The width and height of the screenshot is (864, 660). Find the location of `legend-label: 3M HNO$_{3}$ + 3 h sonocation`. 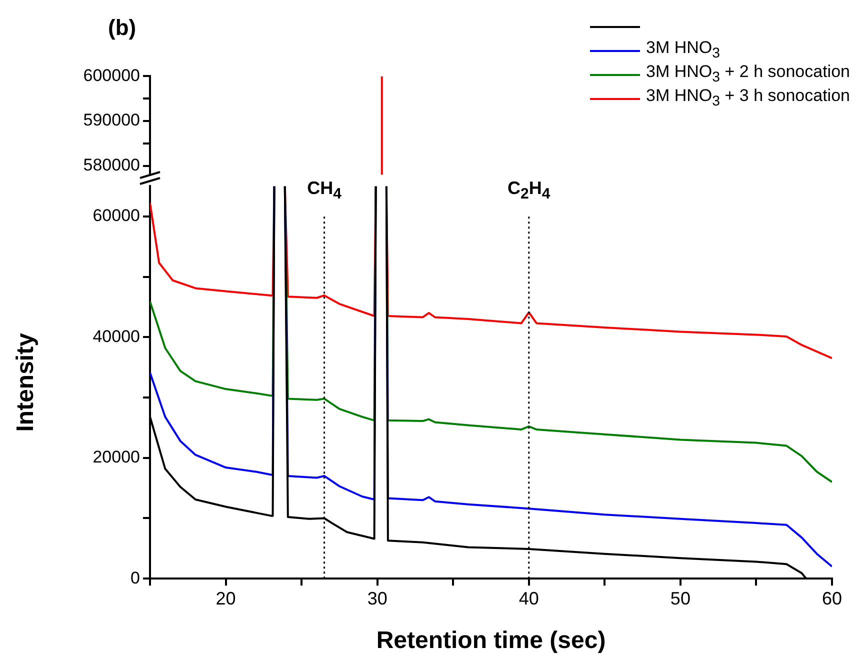

legend-label: 3M HNO$_{3}$ + 3 h sonocation is located at coordinates (748, 98).